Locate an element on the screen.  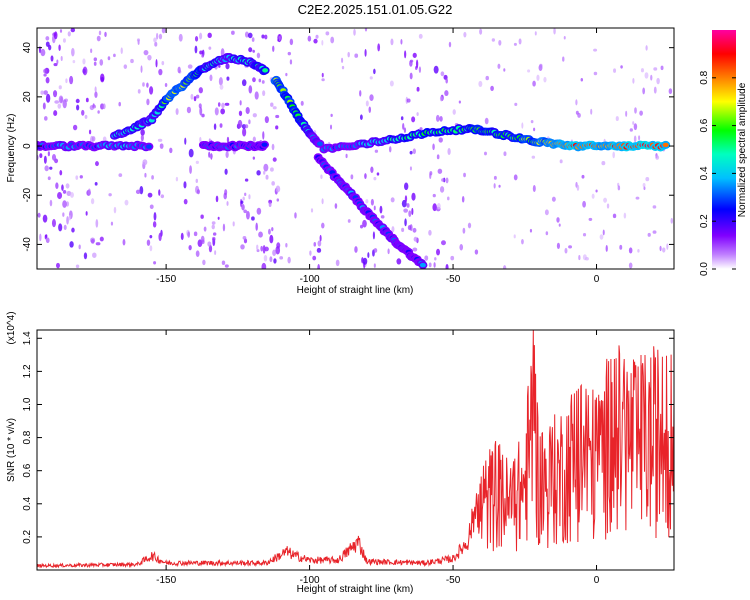
x-tick-label: -50 is located at coordinates (453, 580).